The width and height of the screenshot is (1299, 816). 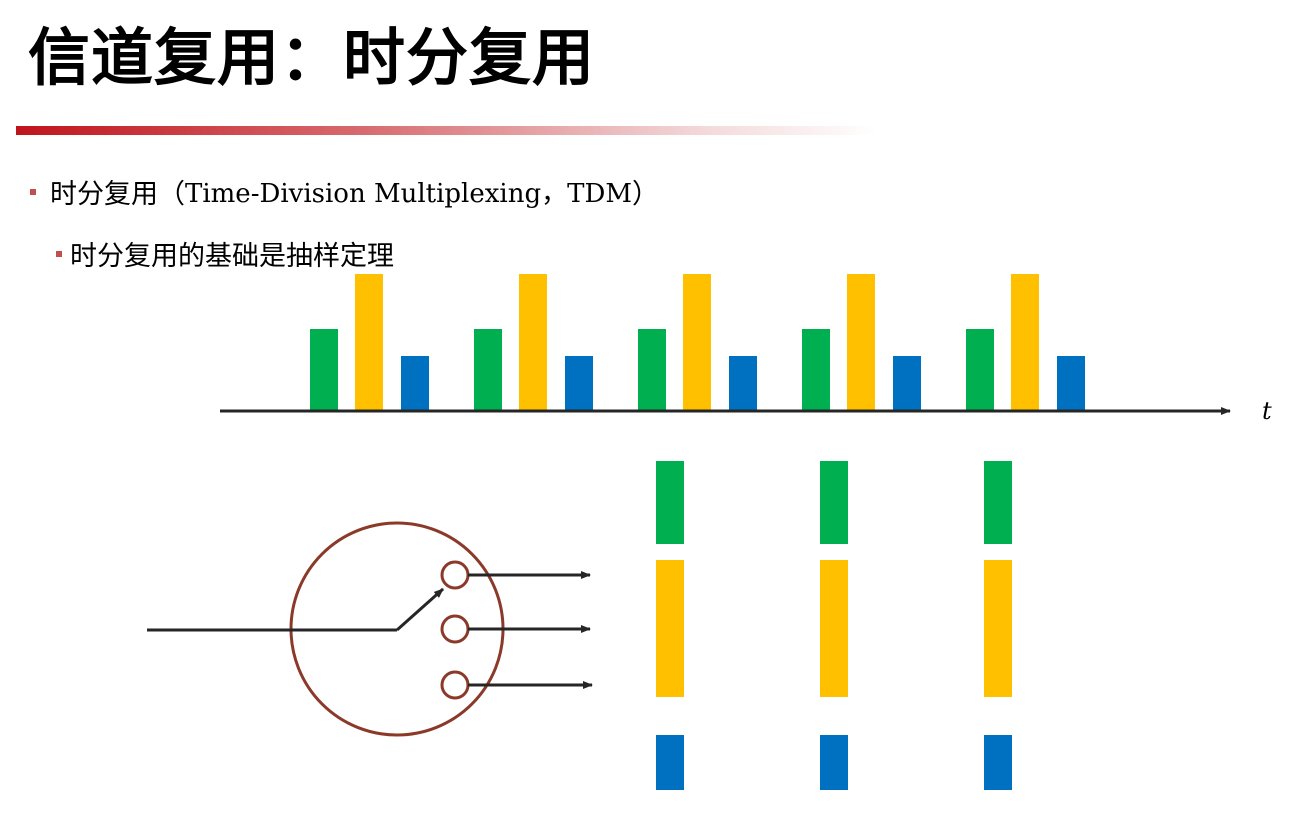 I want to click on demux-output-columns, so click(x=834, y=625).